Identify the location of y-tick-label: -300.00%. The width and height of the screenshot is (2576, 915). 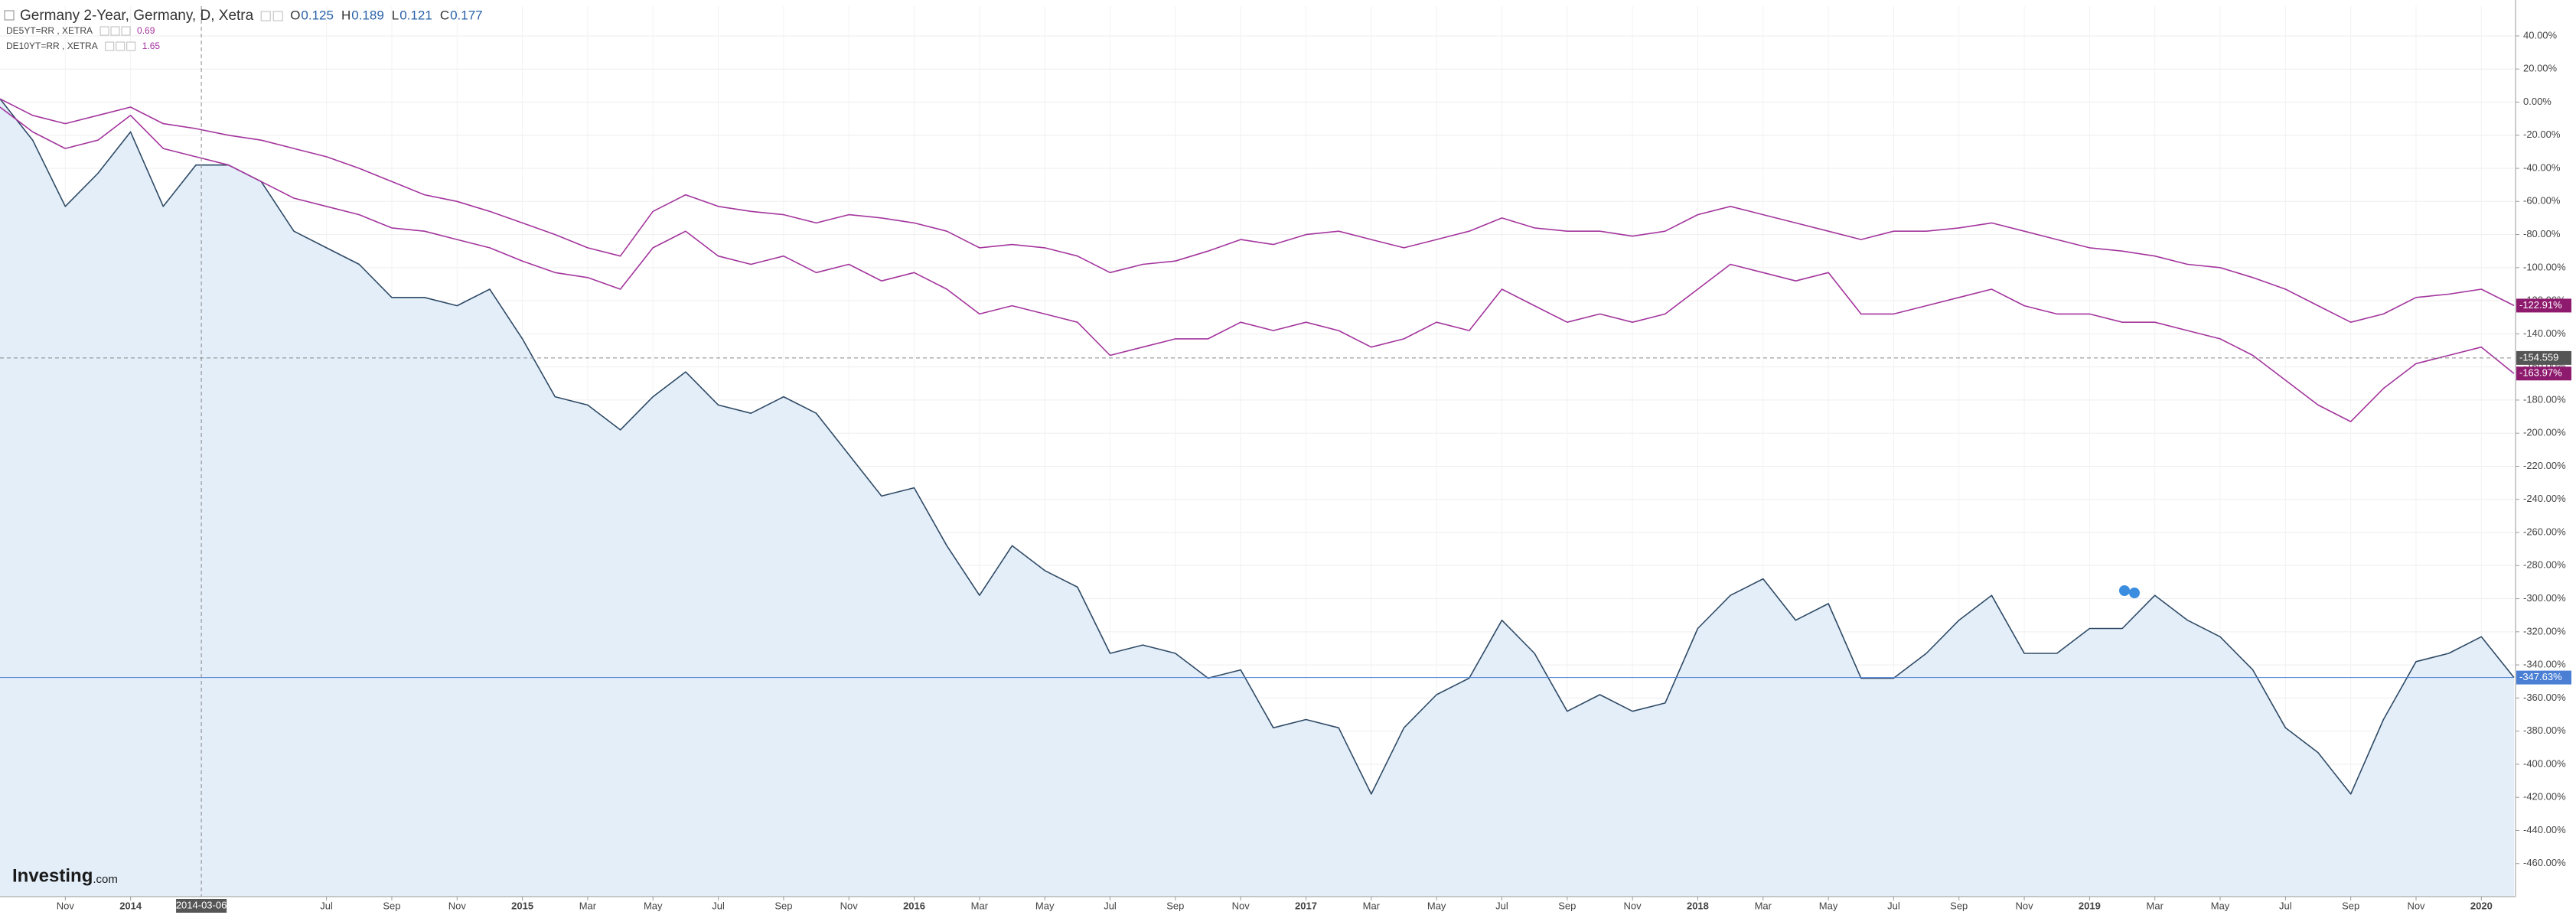
(2544, 598).